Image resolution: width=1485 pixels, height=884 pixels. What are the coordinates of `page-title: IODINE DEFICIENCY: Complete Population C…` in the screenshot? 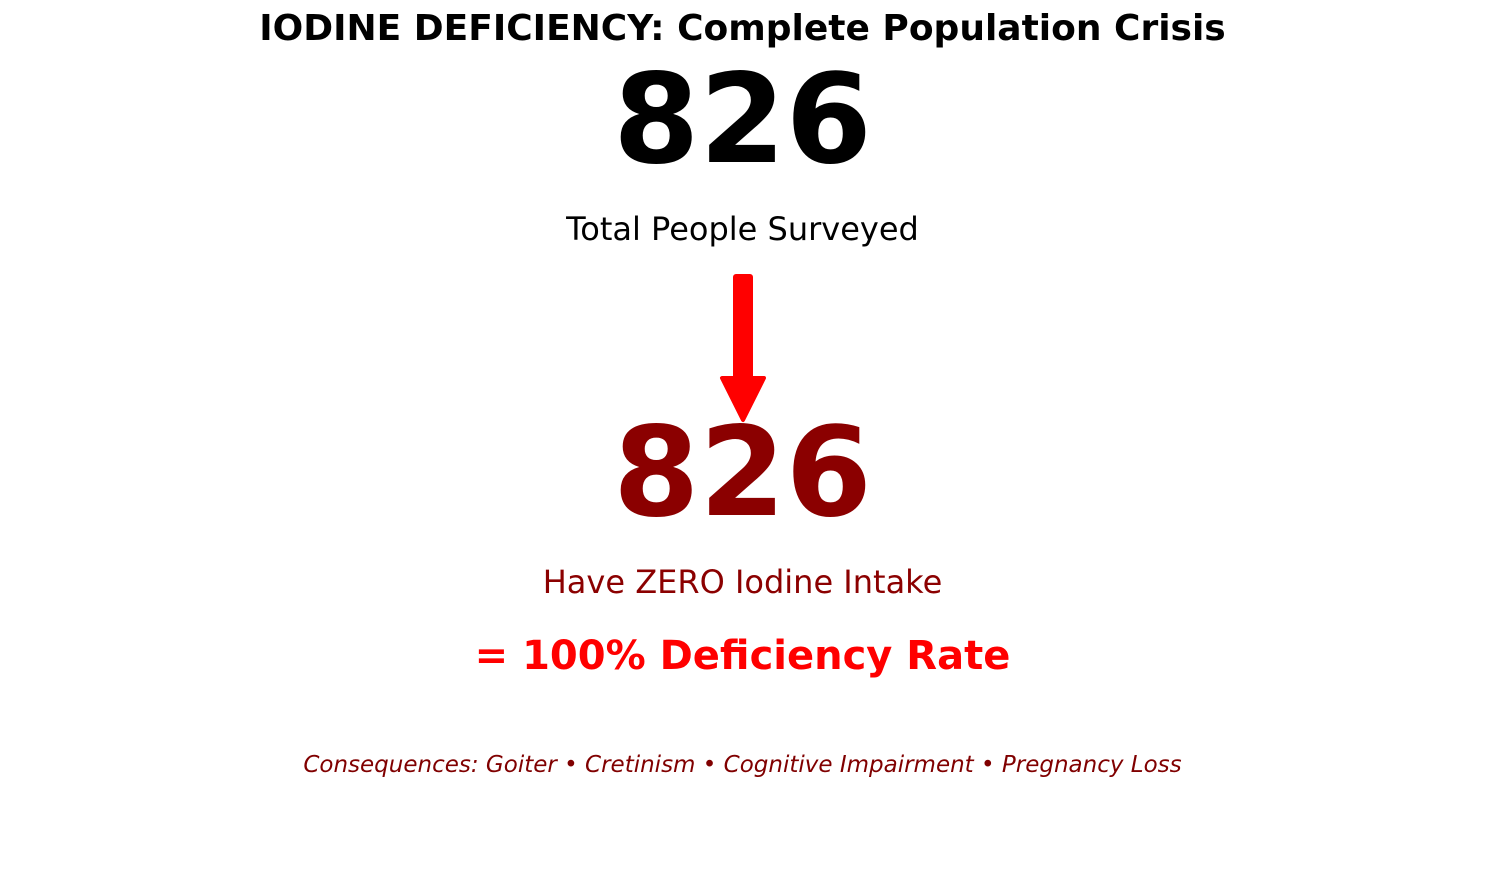 It's located at (742, 28).